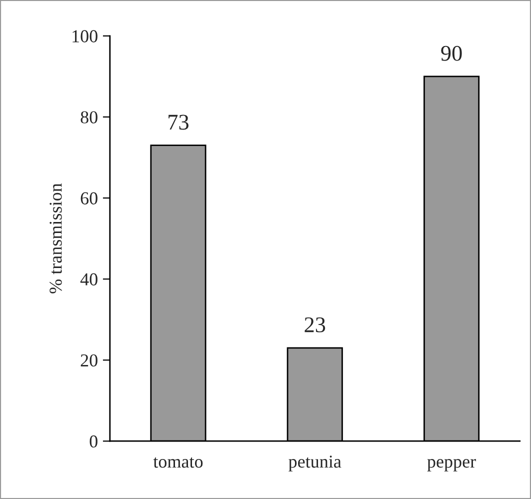 The width and height of the screenshot is (531, 499). Describe the element at coordinates (315, 324) in the screenshot. I see `data-label: 23` at that location.